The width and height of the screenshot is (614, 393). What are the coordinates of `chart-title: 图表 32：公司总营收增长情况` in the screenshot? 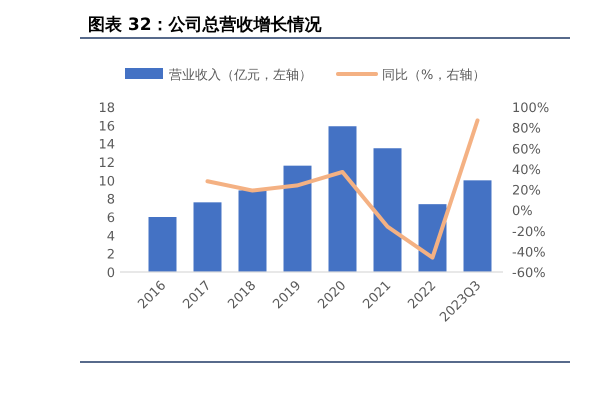 It's located at (205, 25).